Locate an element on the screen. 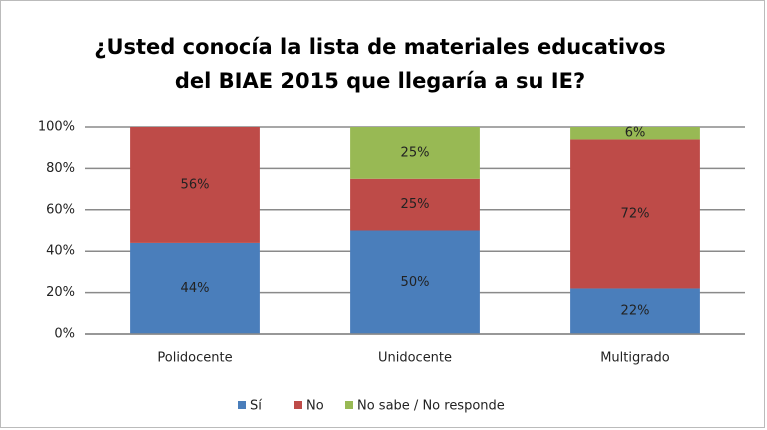 The width and height of the screenshot is (767, 430). x-tick-label: Multigrado is located at coordinates (635, 358).